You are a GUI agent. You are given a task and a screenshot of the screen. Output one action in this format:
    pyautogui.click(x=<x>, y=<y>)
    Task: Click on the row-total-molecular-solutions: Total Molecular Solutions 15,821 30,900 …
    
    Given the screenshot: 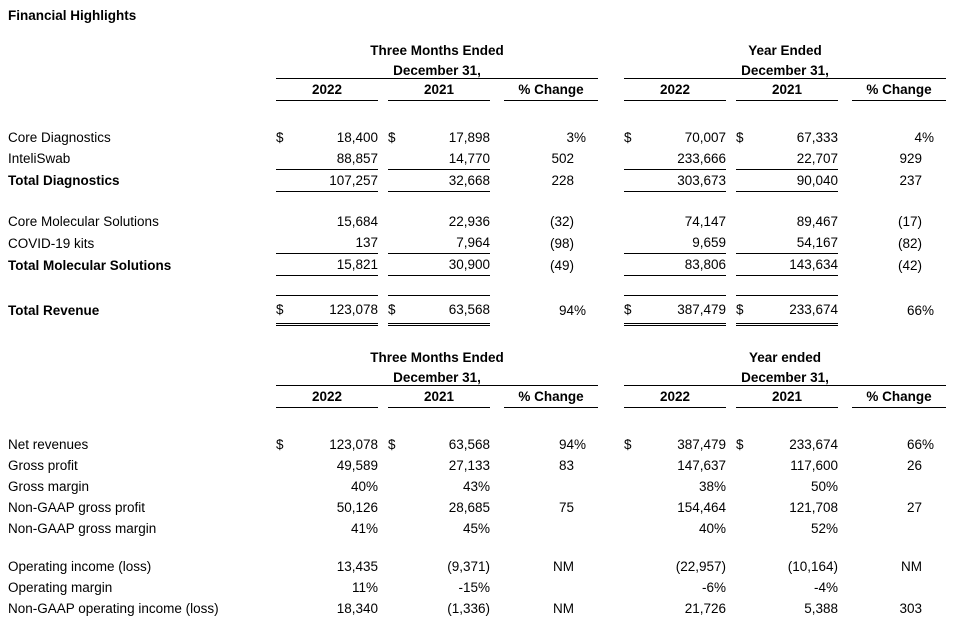 What is the action you would take?
    pyautogui.click(x=477, y=264)
    